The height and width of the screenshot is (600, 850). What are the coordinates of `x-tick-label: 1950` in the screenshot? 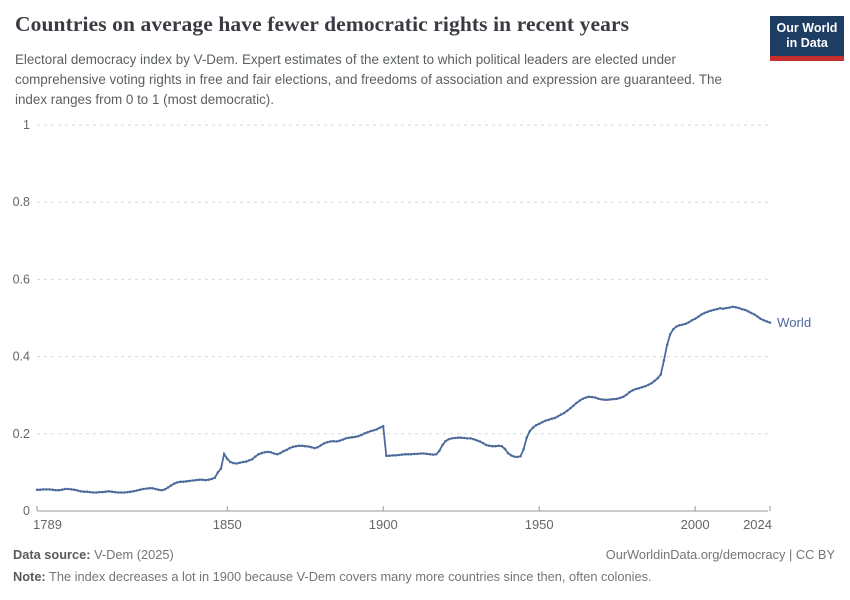 It's located at (539, 524).